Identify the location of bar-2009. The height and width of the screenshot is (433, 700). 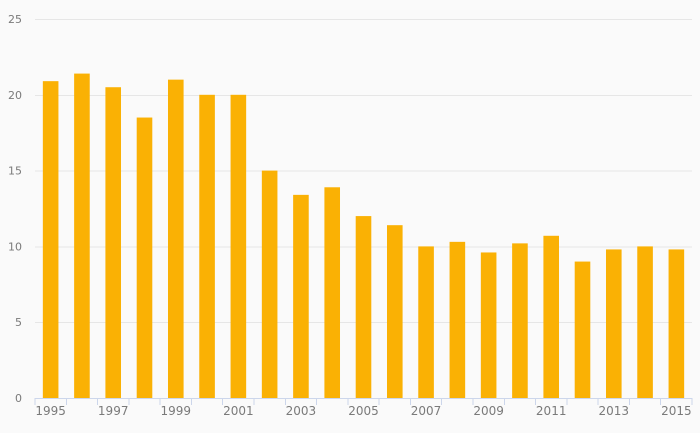
(488, 325).